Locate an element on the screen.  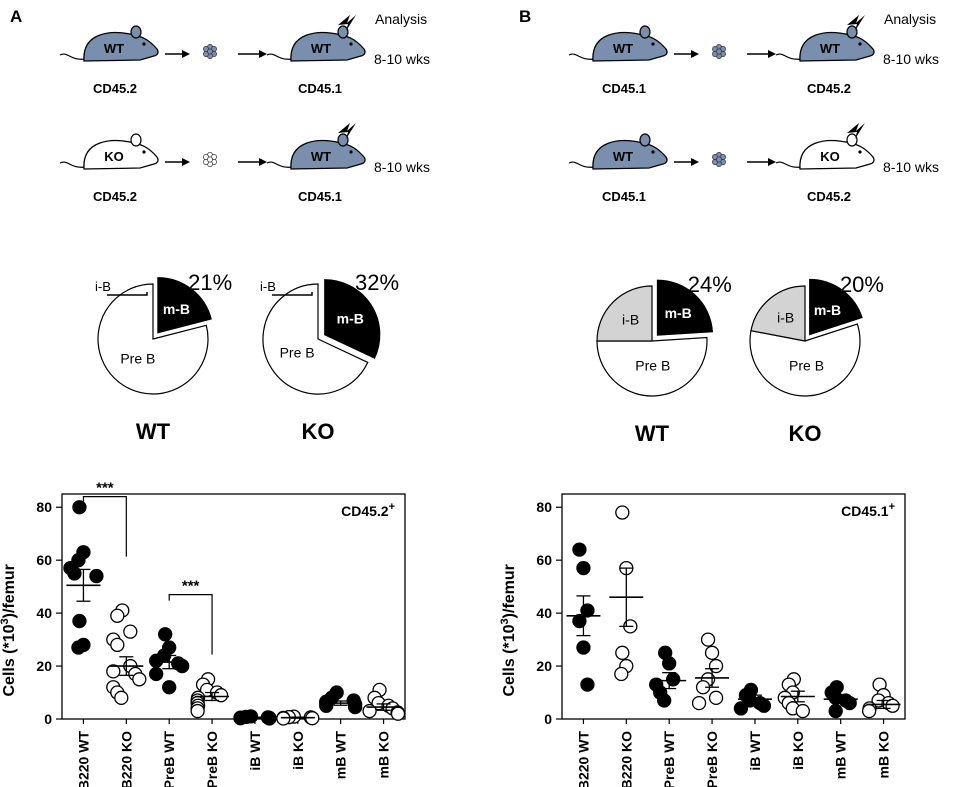
recipient-strain-label: CD45.2 is located at coordinates (829, 88).